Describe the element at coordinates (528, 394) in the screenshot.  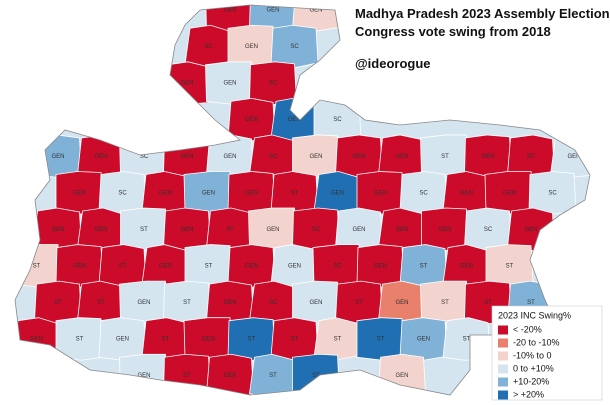
I see `legend-label: > +20%` at that location.